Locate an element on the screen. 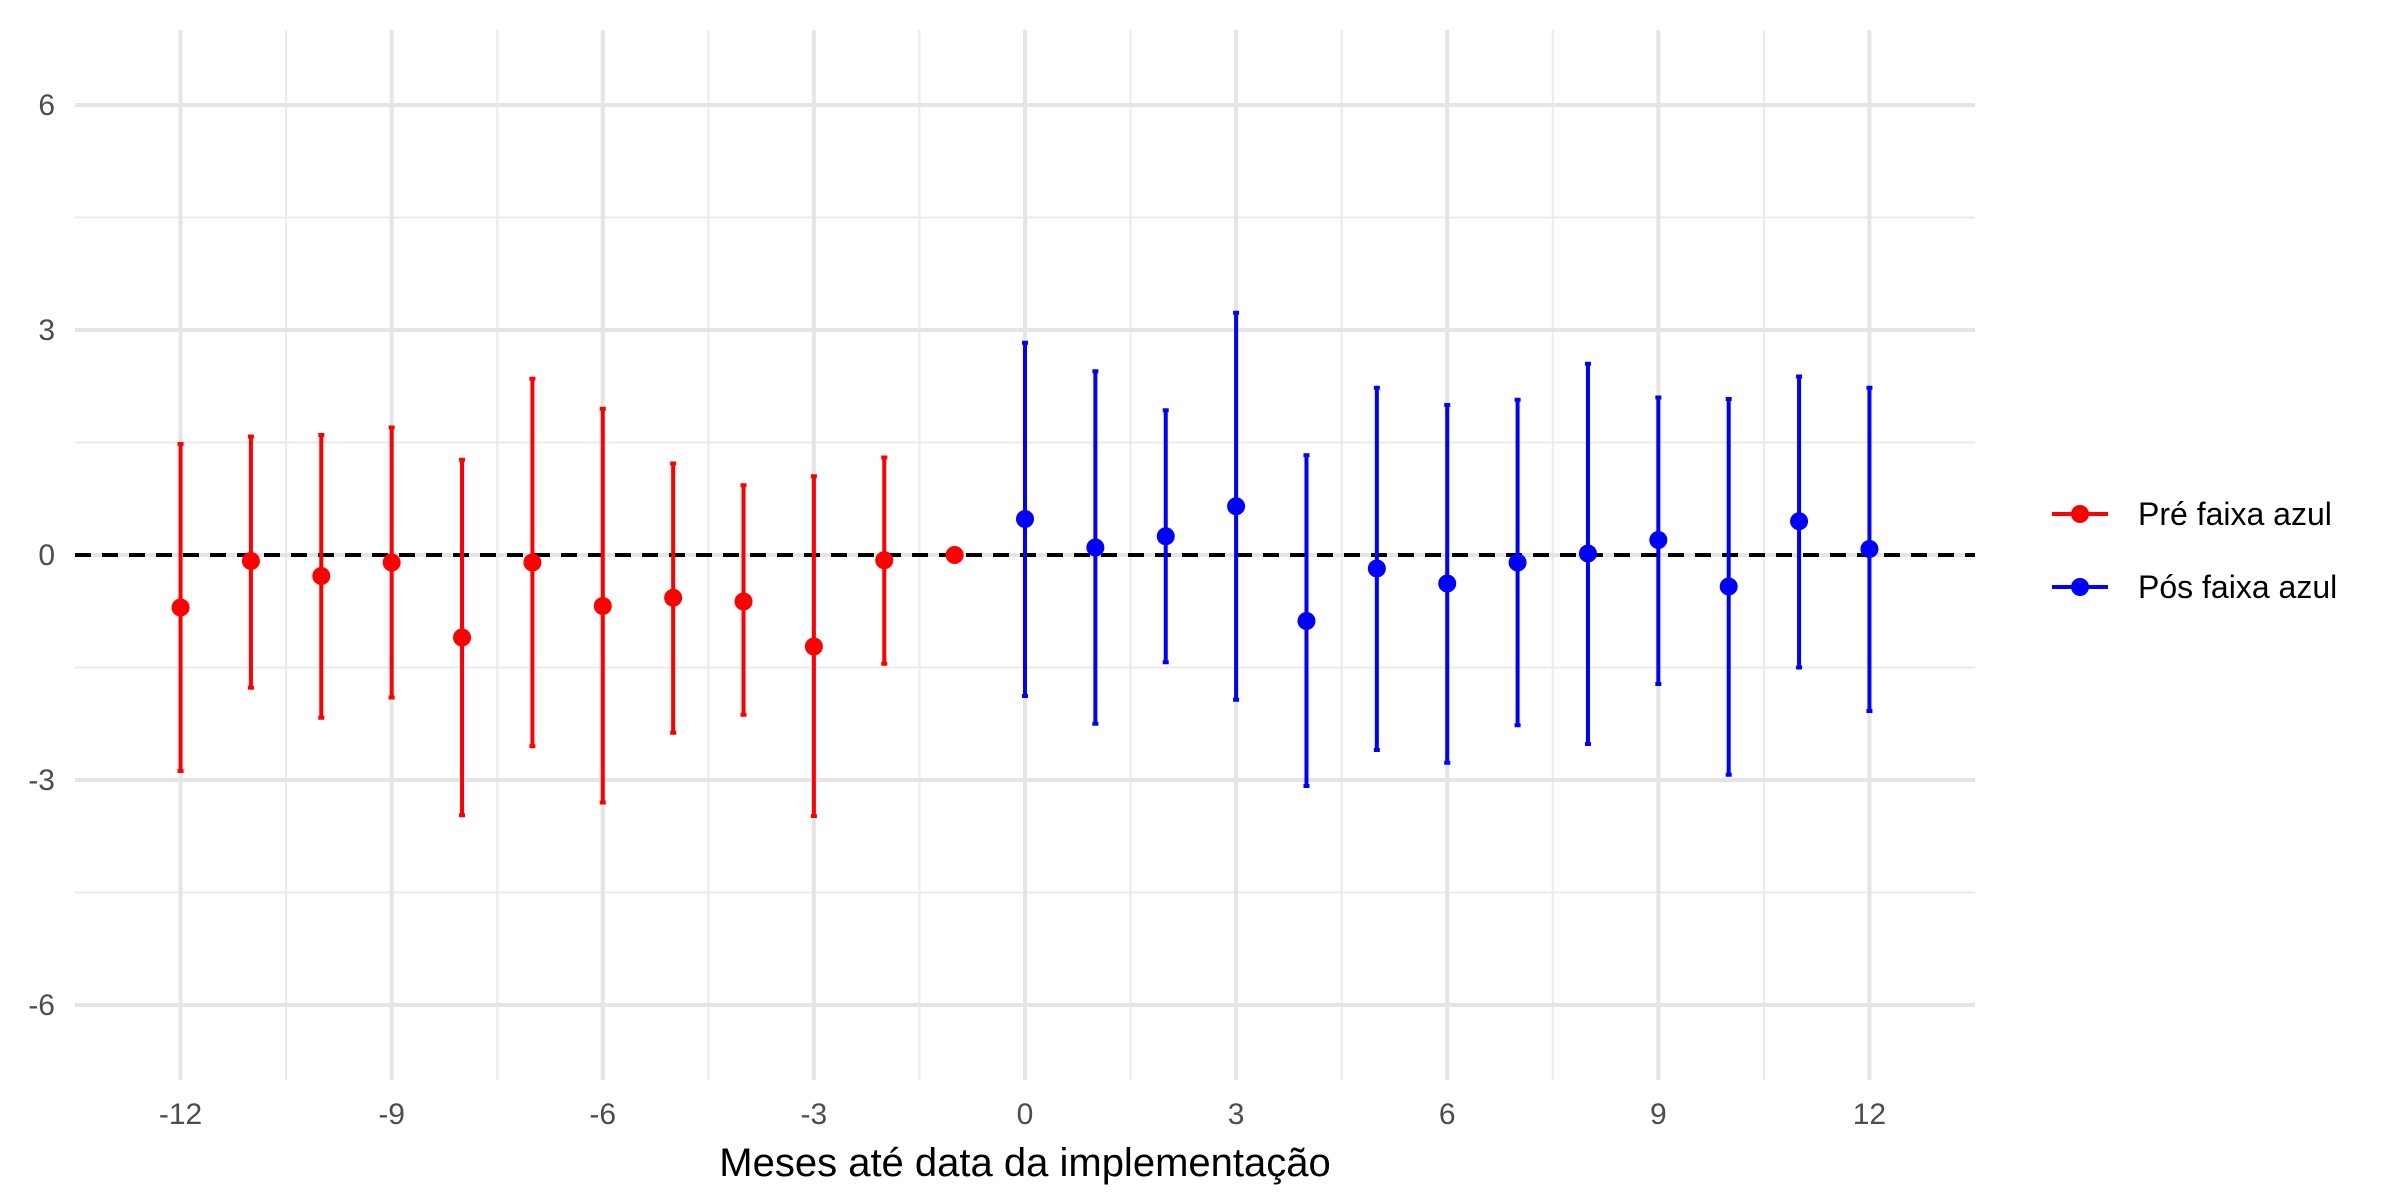 This screenshot has width=2400, height=1200. legend-label: Pós faixa azul is located at coordinates (2237, 587).